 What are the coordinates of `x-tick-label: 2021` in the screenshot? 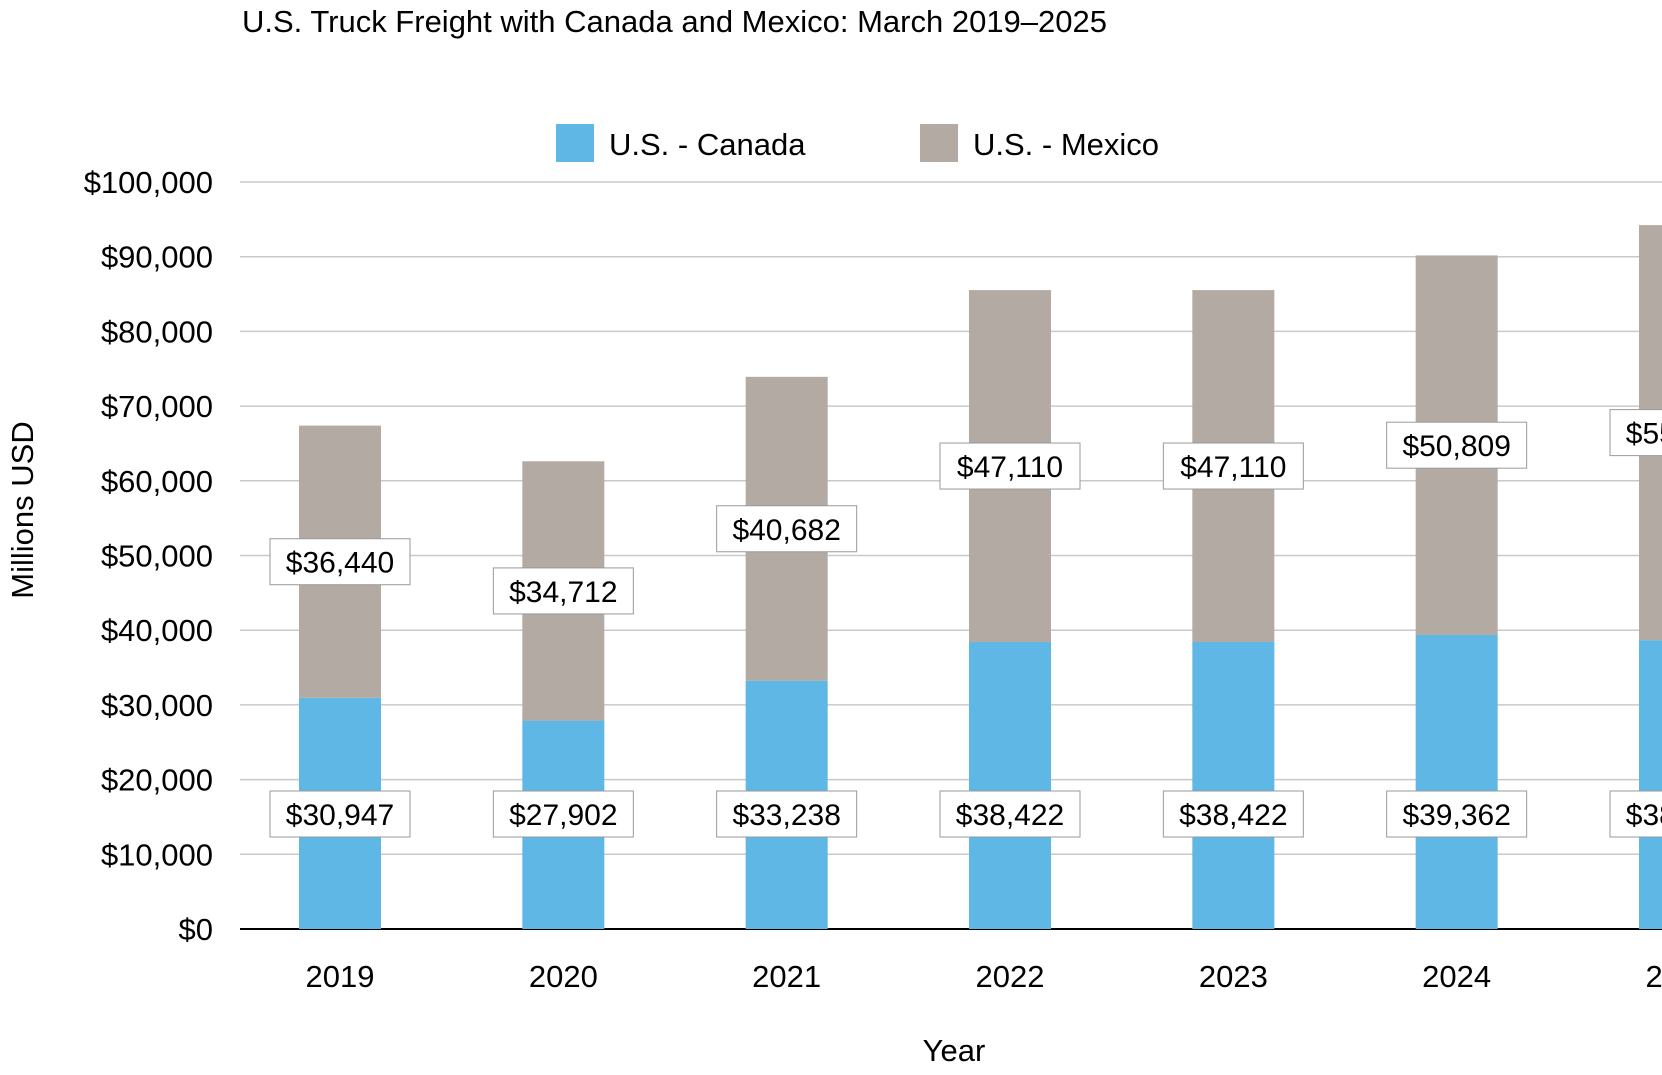 It's located at (786, 976).